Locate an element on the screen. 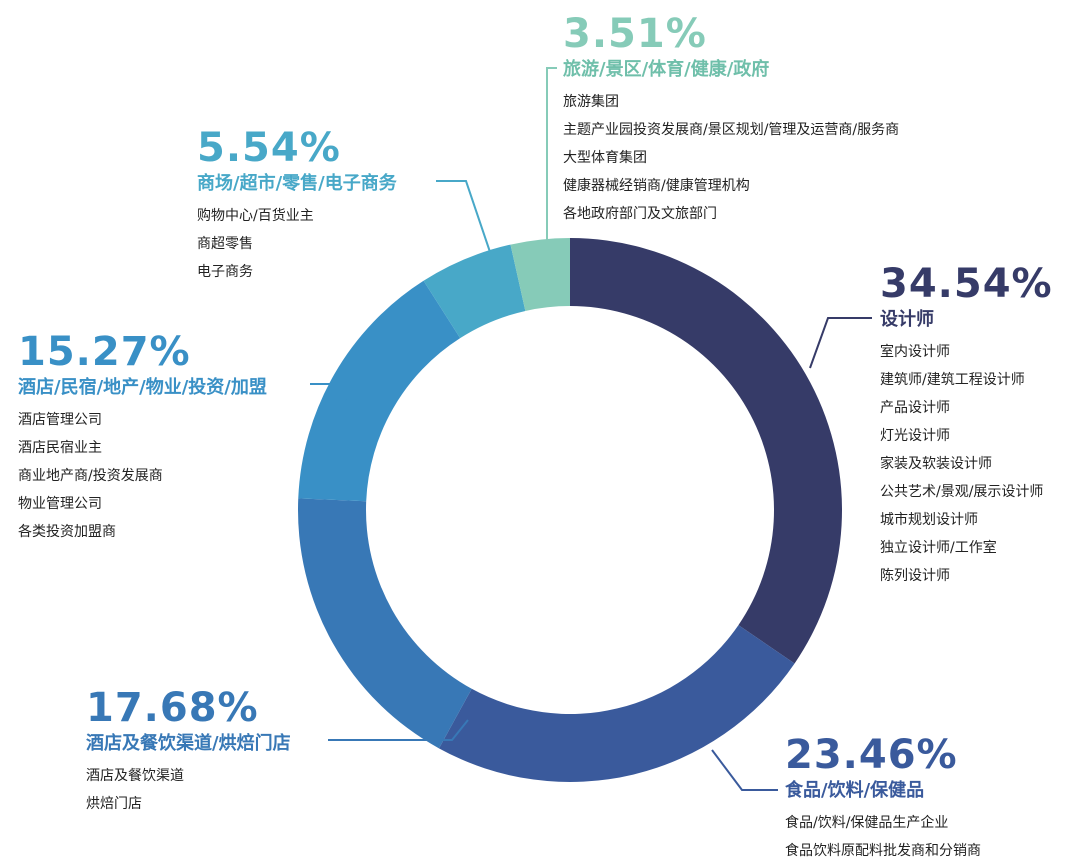 The height and width of the screenshot is (865, 1080). list-item: 城市规划设计师 is located at coordinates (929, 520).